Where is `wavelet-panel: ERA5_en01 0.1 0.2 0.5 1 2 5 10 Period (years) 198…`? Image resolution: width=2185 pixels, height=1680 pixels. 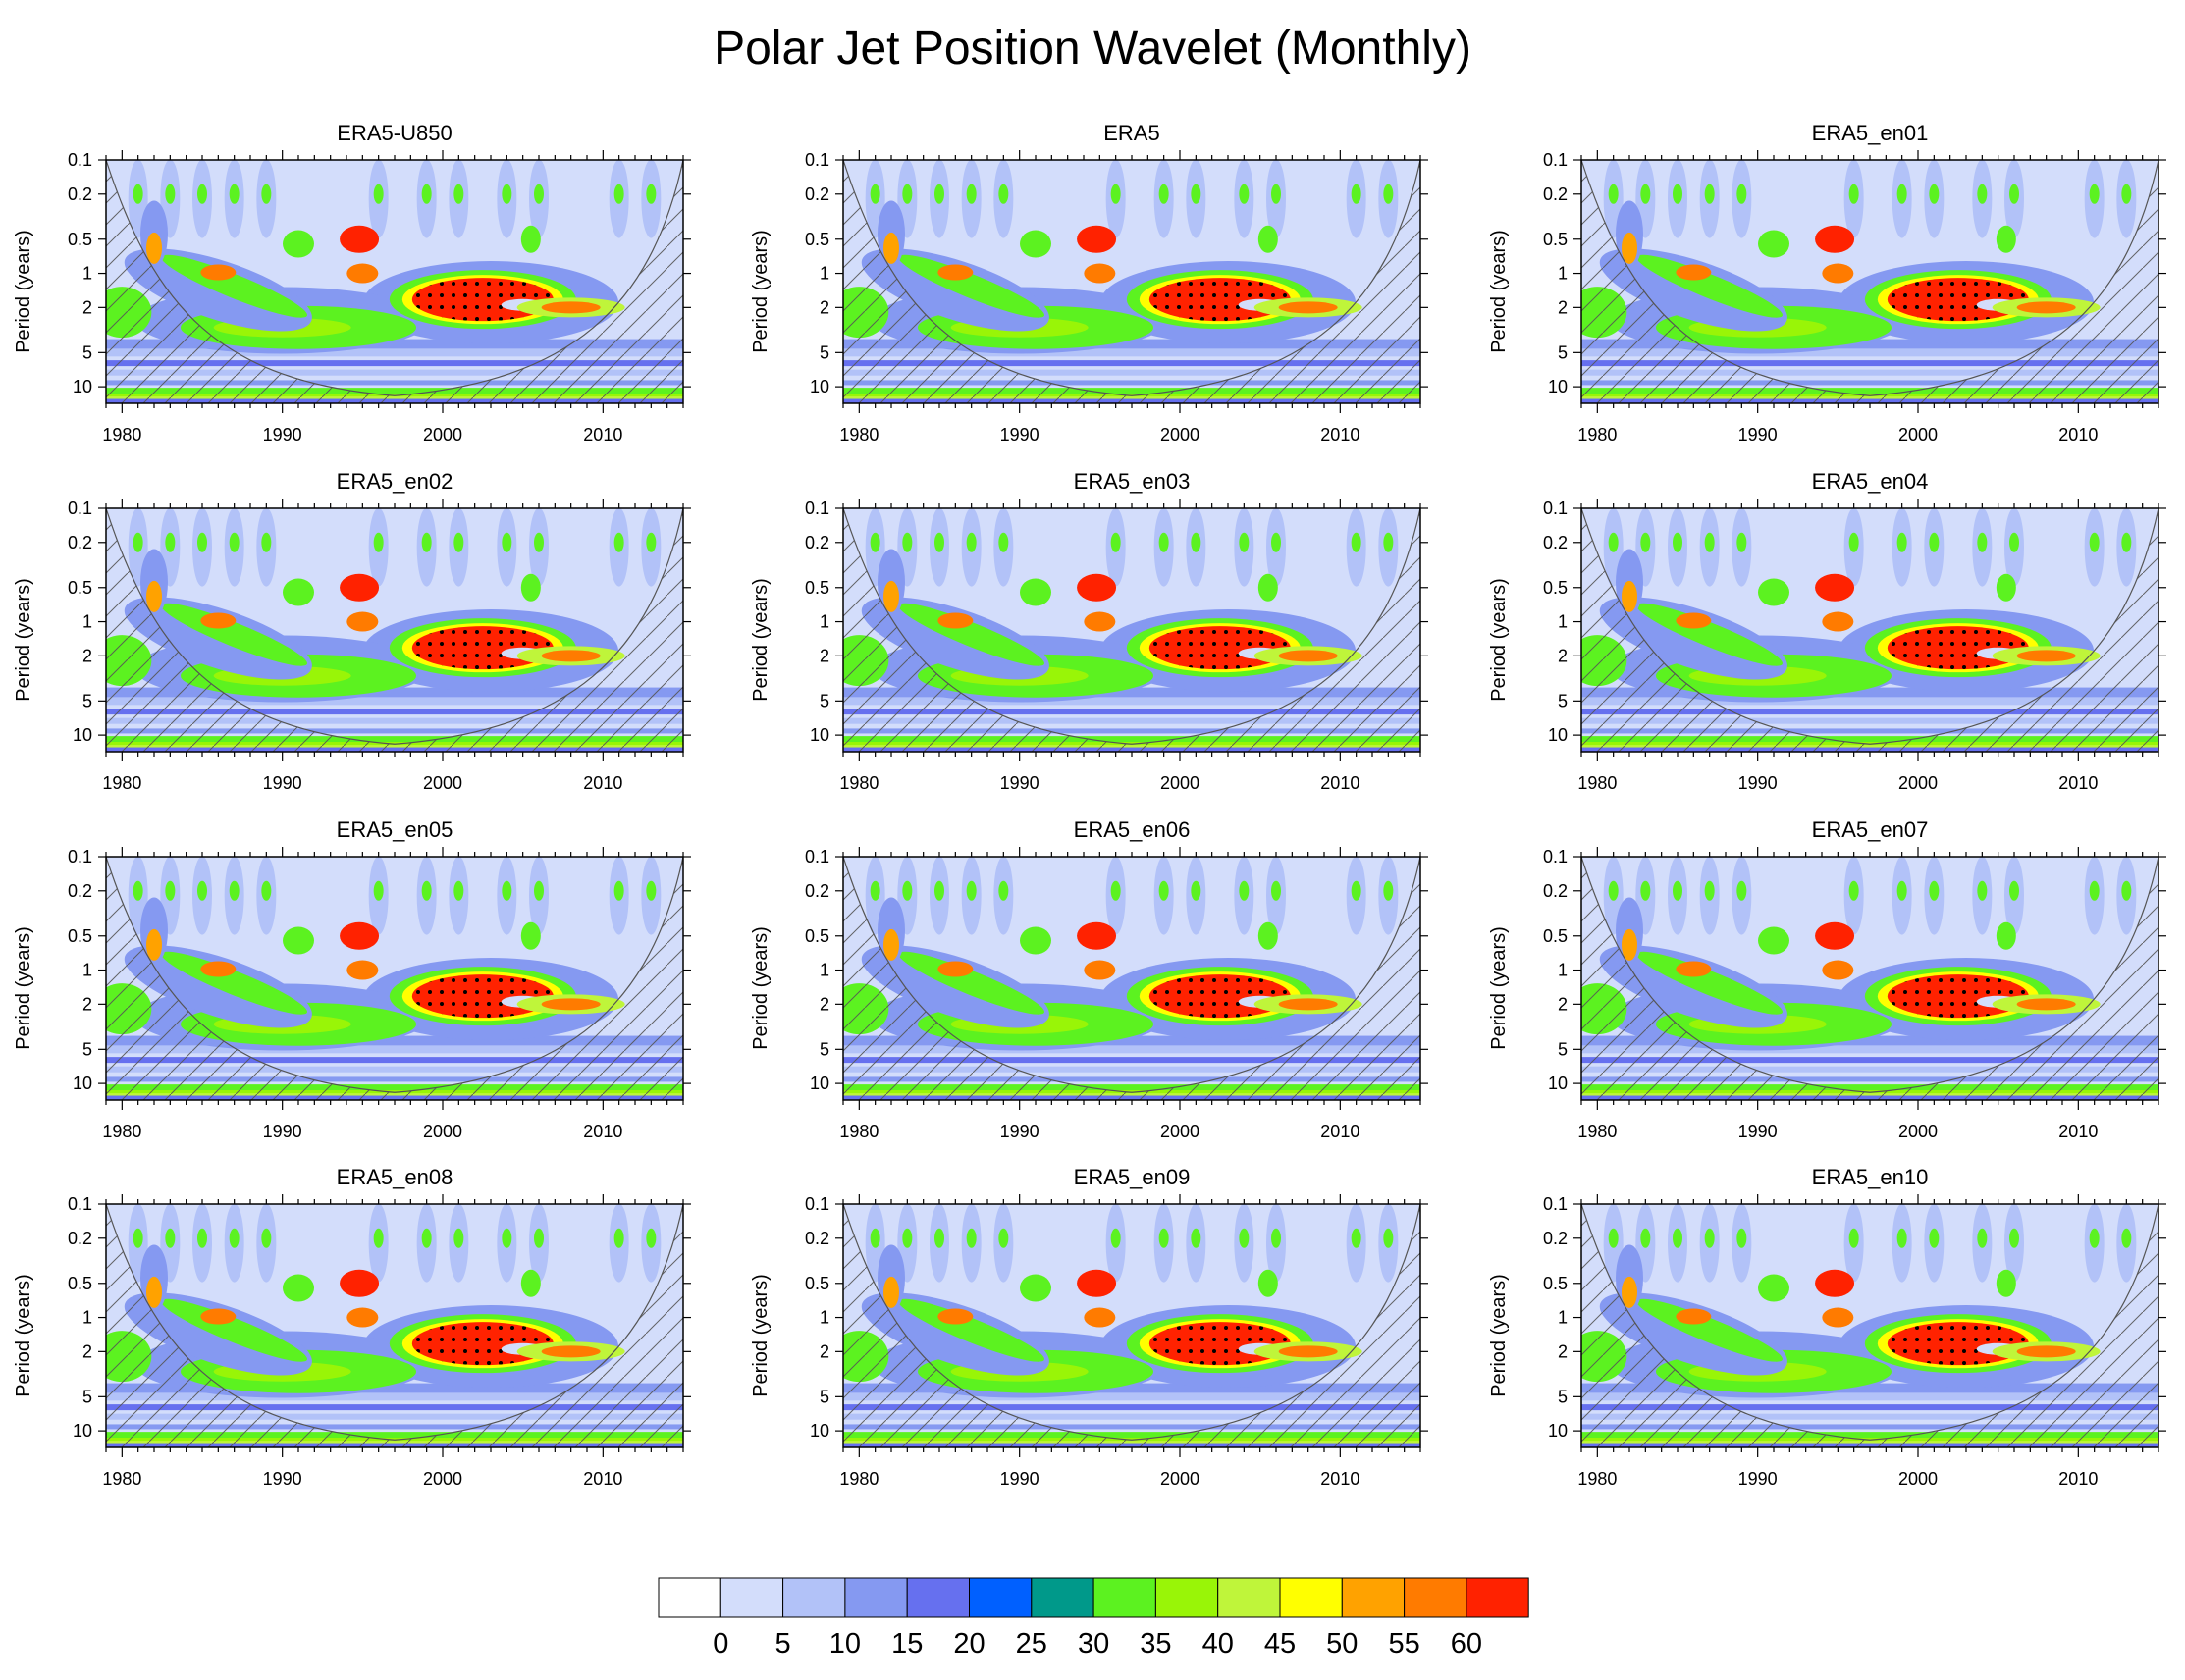
wavelet-panel: ERA5_en01 0.1 0.2 0.5 1 2 5 10 Period (years) 198… is located at coordinates (1827, 283).